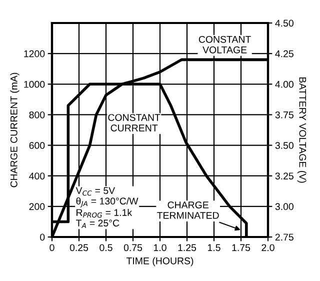  I want to click on text: V$_{CC}$ = 5V θ$_{JA}$ = 130°C/W R$_{PROG}$ = 1.1k T$_{A}$ = 25°C, so click(107, 207).